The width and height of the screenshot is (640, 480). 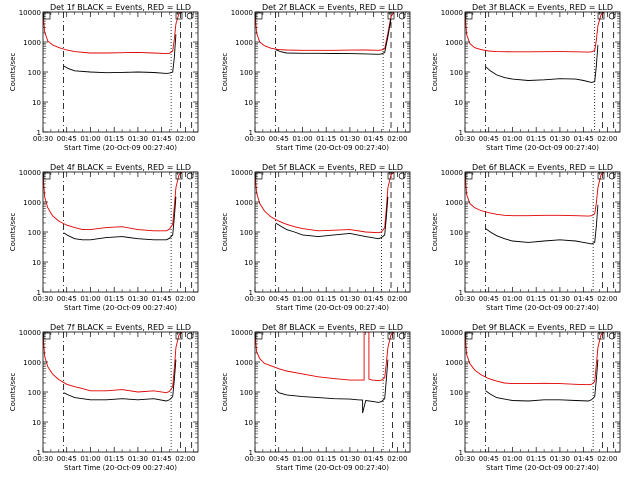 What do you see at coordinates (120, 7) in the screenshot?
I see `chart-title: Det 1f BLACK = Events, RED = LLD` at bounding box center [120, 7].